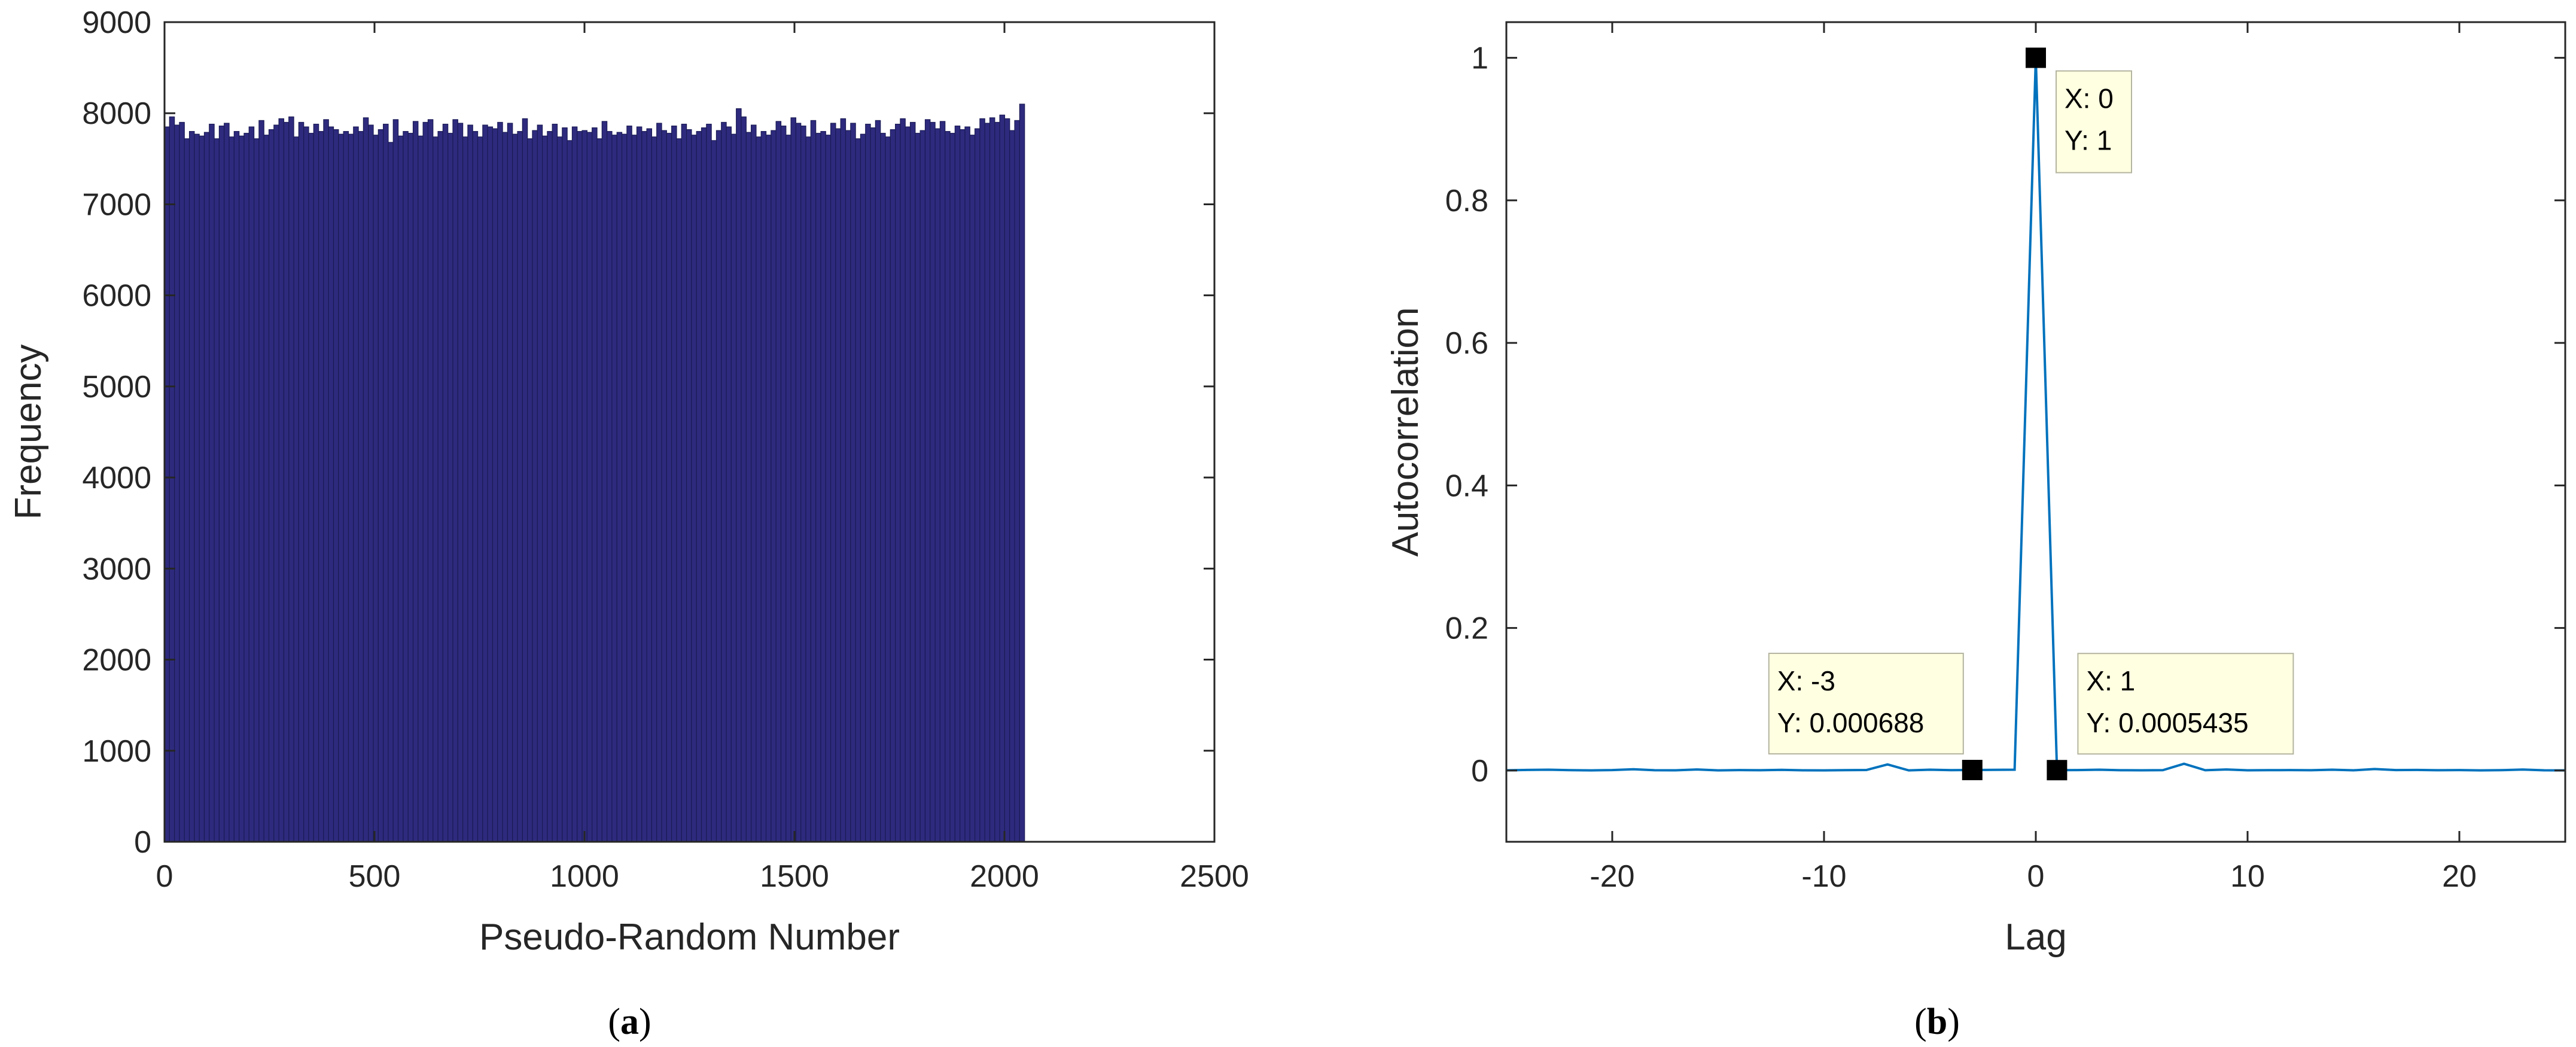 The height and width of the screenshot is (1047, 2576). I want to click on panel-b-y-axis-label: Autocorrelation, so click(1405, 431).